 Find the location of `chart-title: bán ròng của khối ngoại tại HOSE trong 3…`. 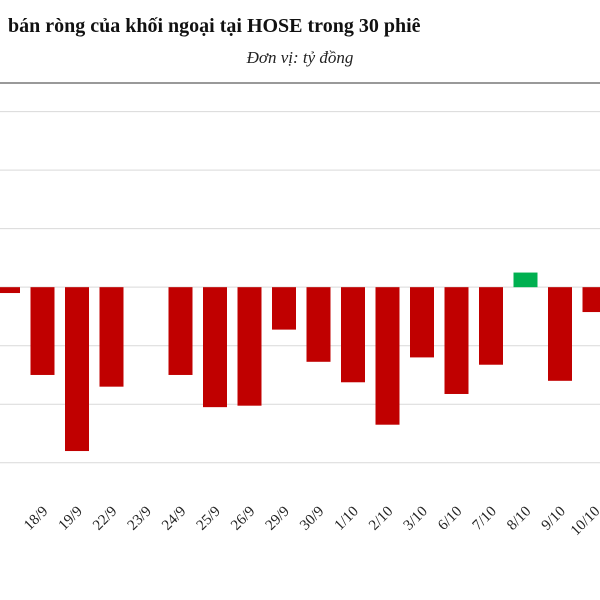

chart-title: bán ròng của khối ngoại tại HOSE trong 3… is located at coordinates (214, 26).